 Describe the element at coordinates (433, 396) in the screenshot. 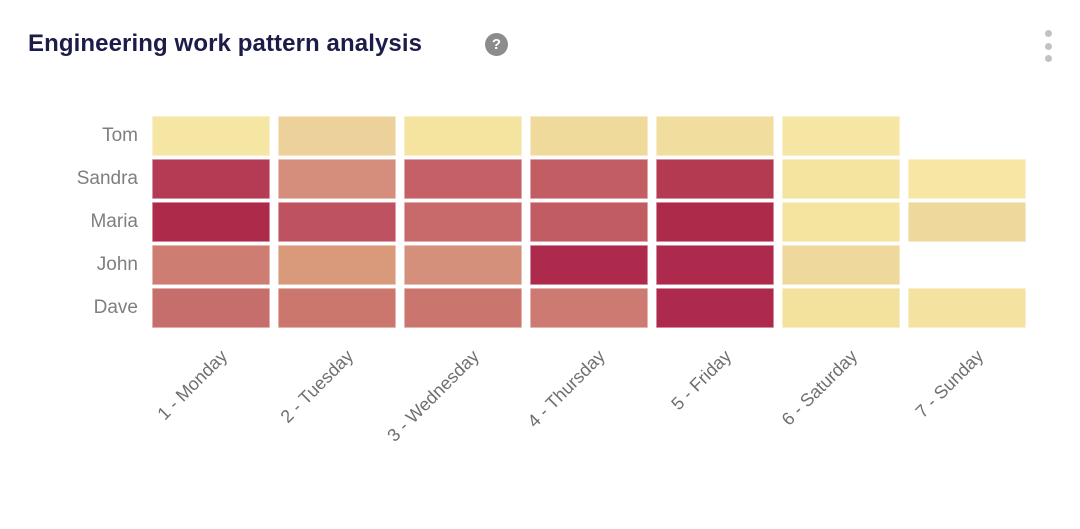

I see `x-axis-label: 3 - Wednesday` at that location.